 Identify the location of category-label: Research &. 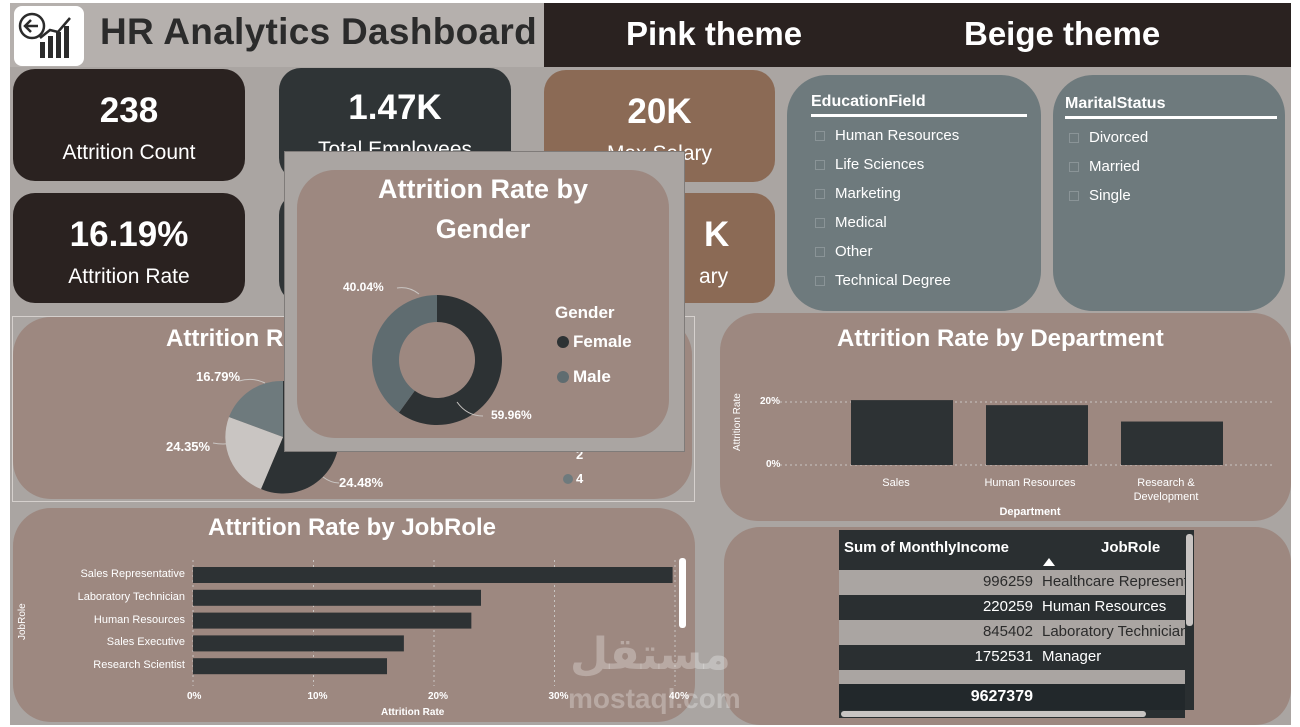
(1166, 483).